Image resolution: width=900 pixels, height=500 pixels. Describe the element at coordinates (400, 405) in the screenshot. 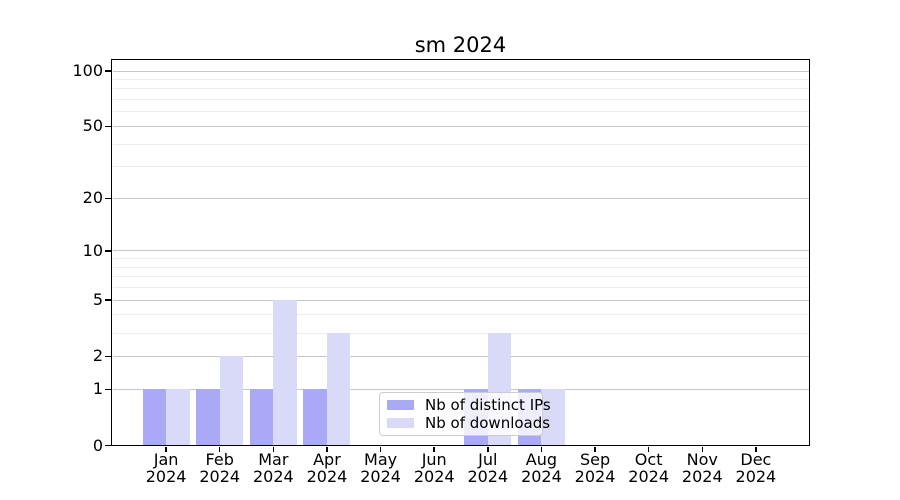

I see `legend-swatch-distinct-ips` at that location.